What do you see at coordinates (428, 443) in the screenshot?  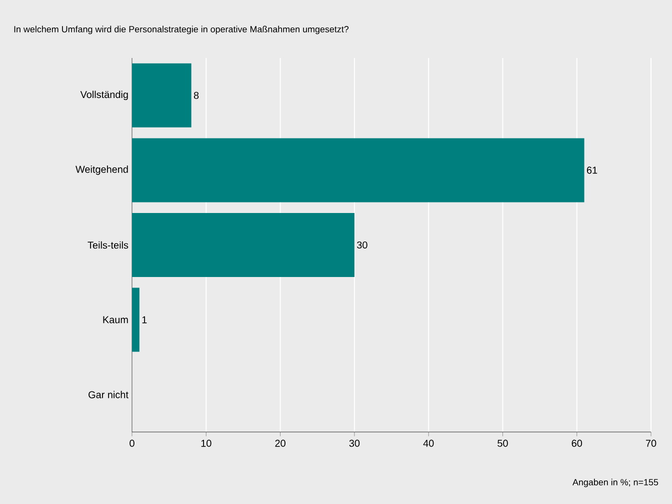 I see `x-tick-label: 40` at bounding box center [428, 443].